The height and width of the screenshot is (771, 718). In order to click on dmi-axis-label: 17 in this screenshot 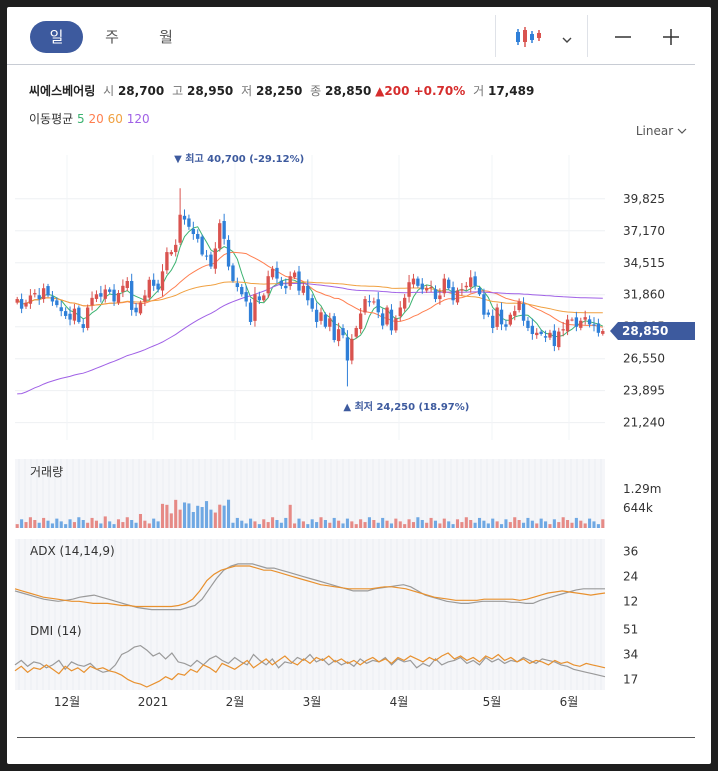, I will do `click(630, 680)`.